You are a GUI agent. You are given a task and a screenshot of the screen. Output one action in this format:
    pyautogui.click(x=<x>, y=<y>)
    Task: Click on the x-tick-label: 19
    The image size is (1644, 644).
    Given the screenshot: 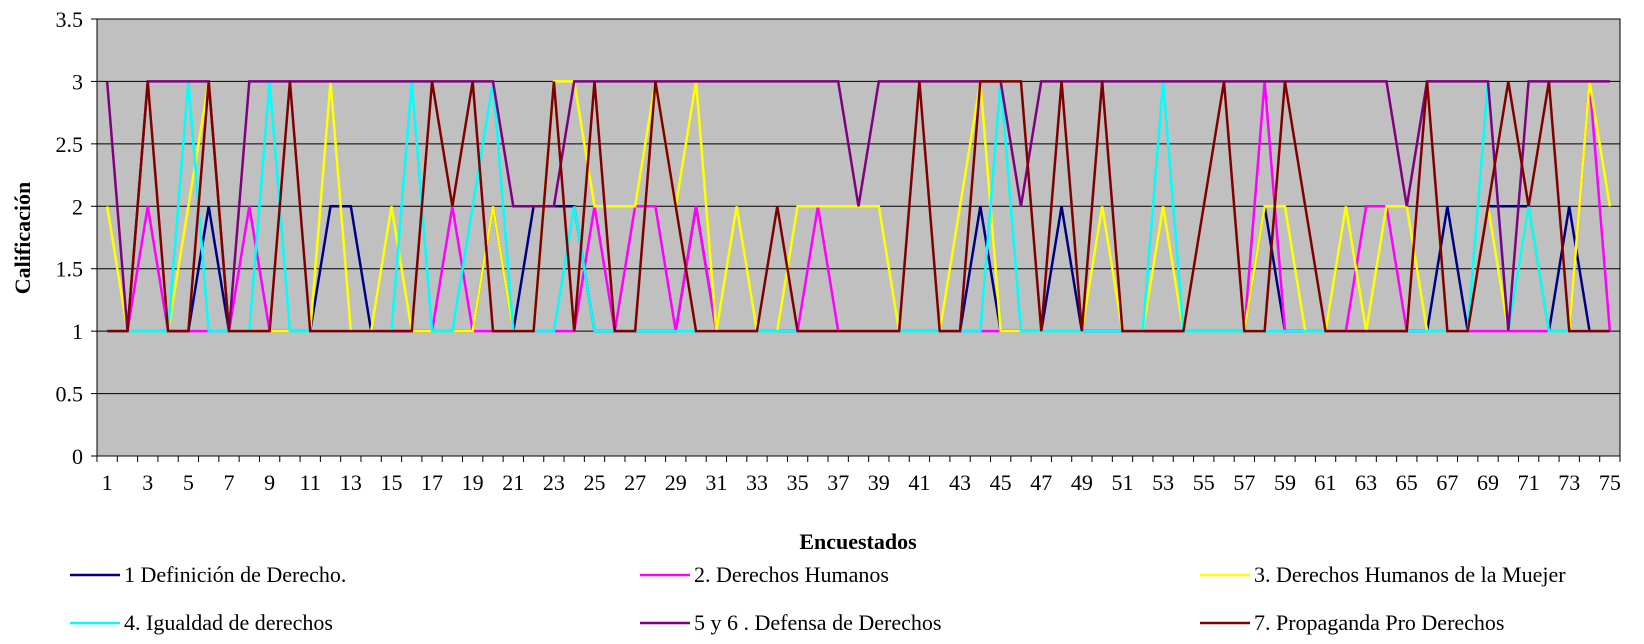 What is the action you would take?
    pyautogui.click(x=473, y=482)
    